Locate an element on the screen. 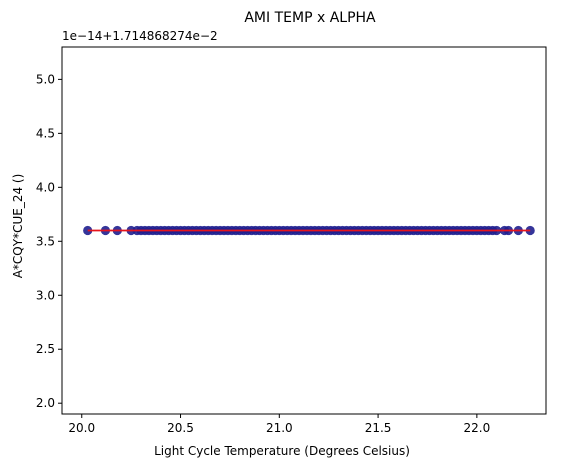 The width and height of the screenshot is (567, 468). x-tick-label: 21.5 is located at coordinates (378, 428).